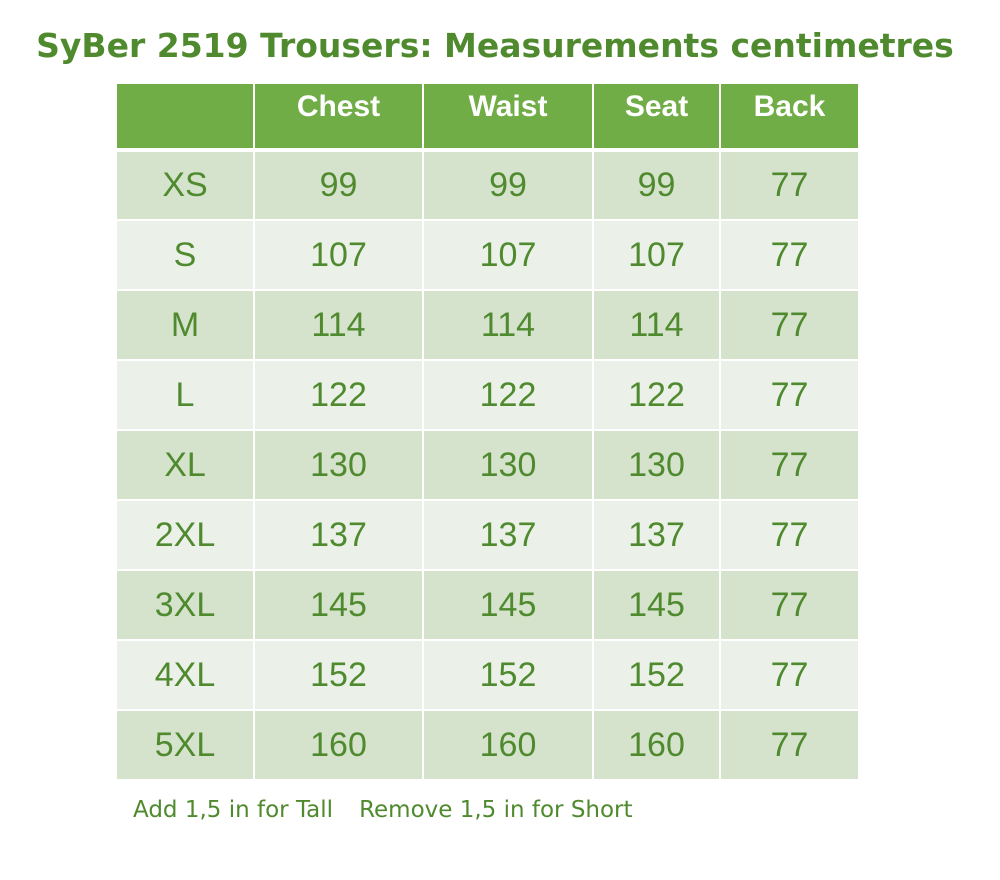 This screenshot has height=880, width=1000. I want to click on seat-cell: 122, so click(656, 395).